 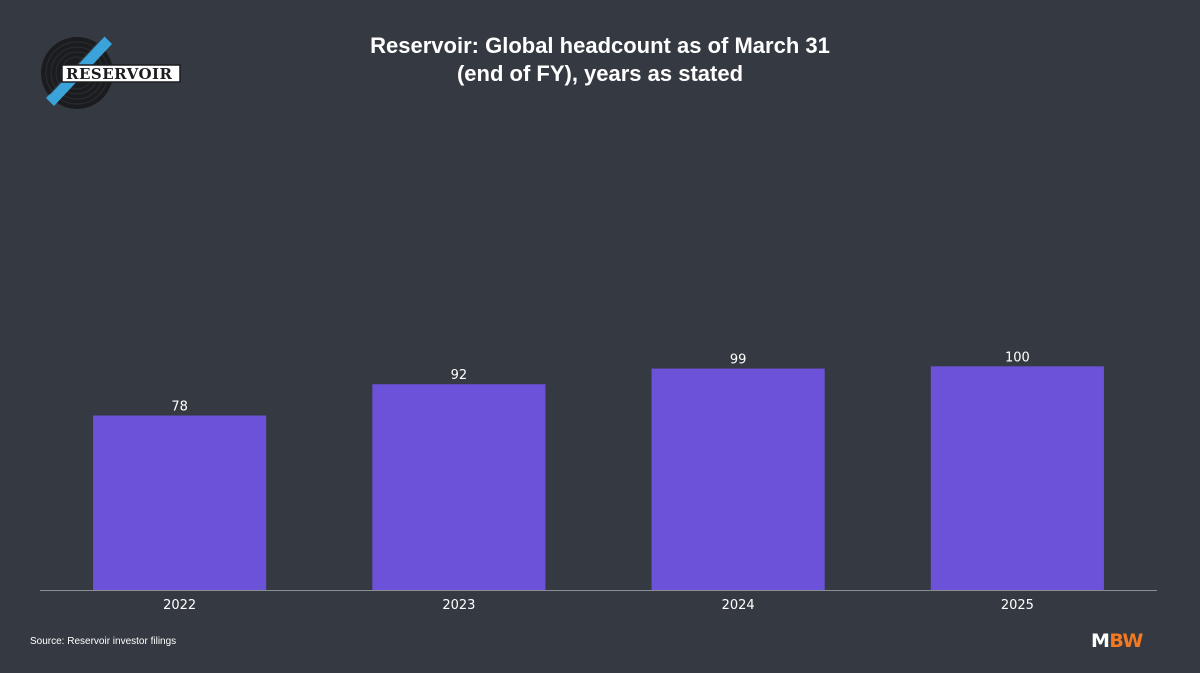 I want to click on x-tick-label-2023: 2023, so click(x=458, y=605).